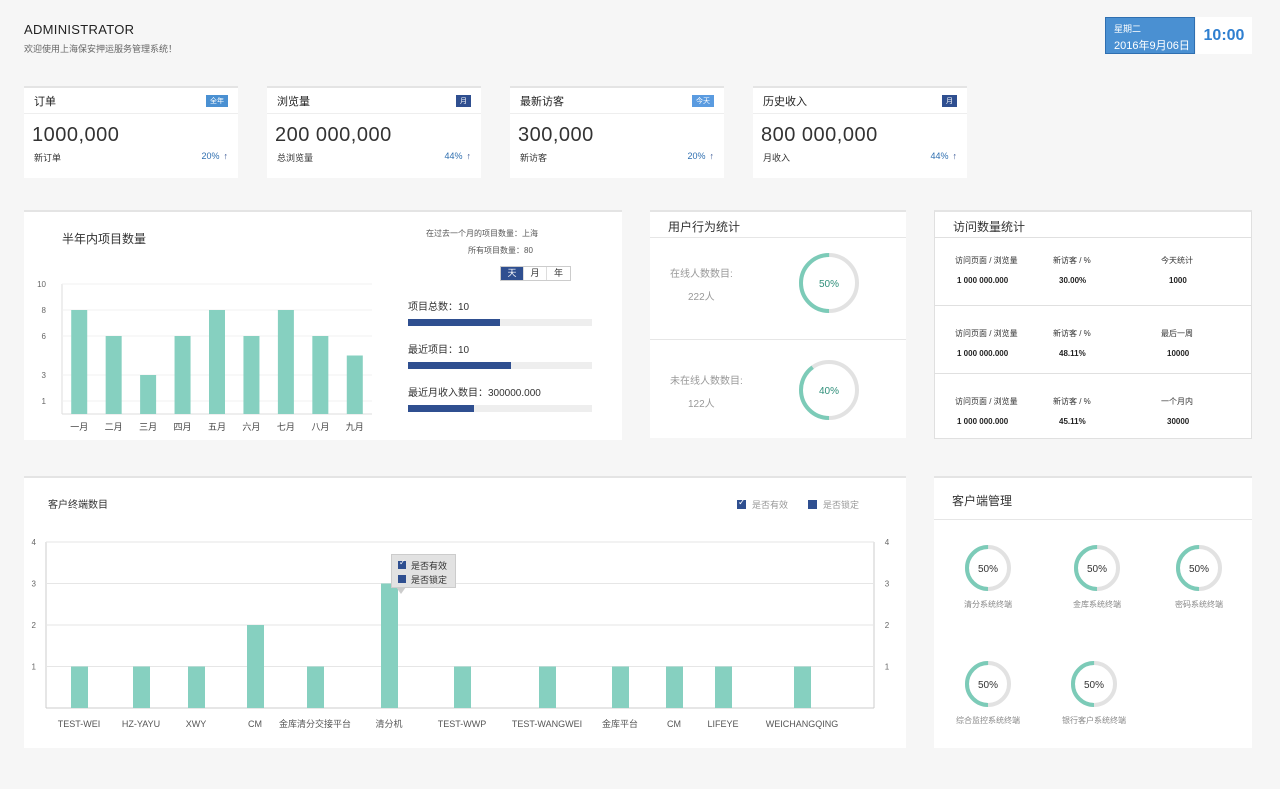  What do you see at coordinates (460, 365) in the screenshot?
I see `progress-fill` at bounding box center [460, 365].